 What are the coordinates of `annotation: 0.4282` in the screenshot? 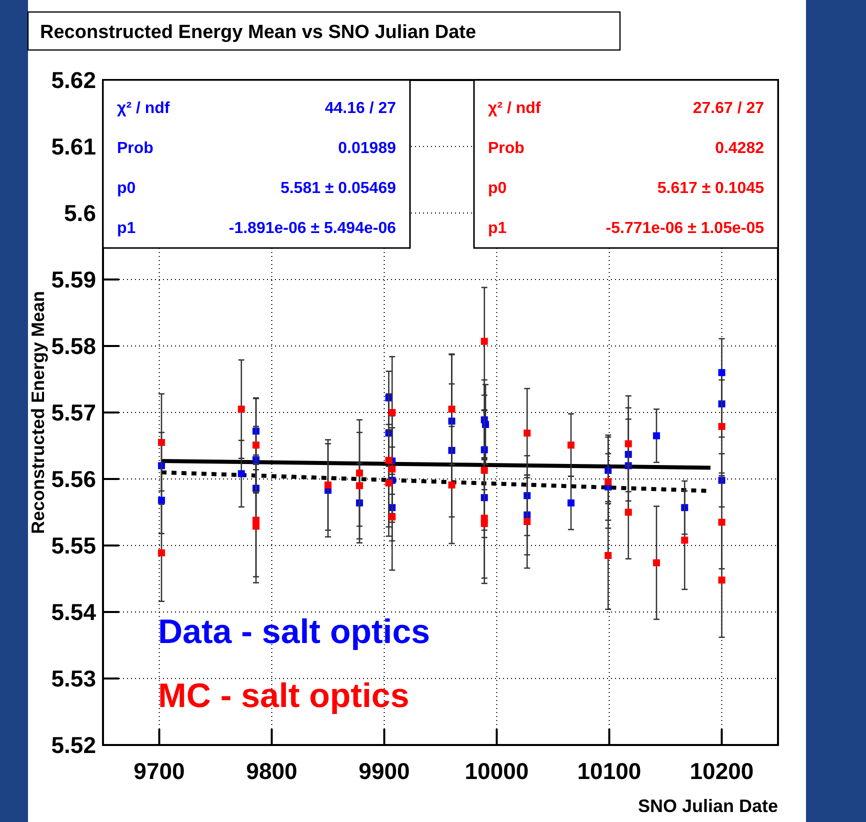 It's located at (739, 148).